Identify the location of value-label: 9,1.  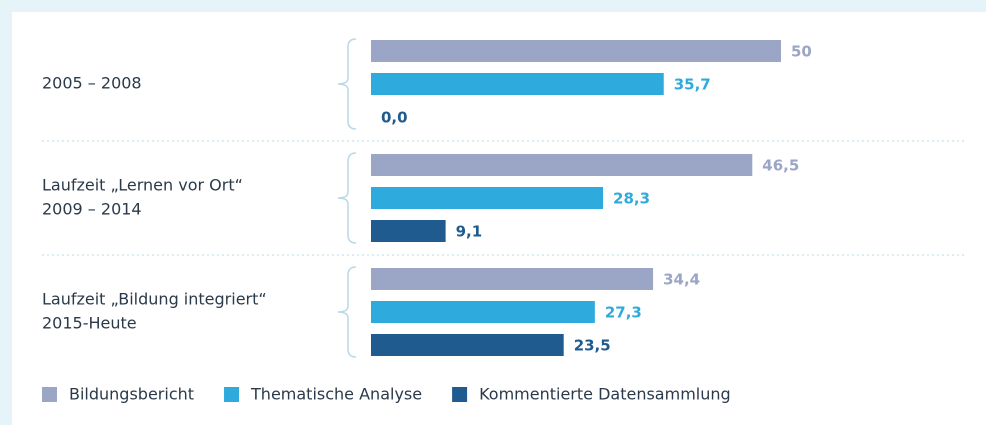
(469, 232).